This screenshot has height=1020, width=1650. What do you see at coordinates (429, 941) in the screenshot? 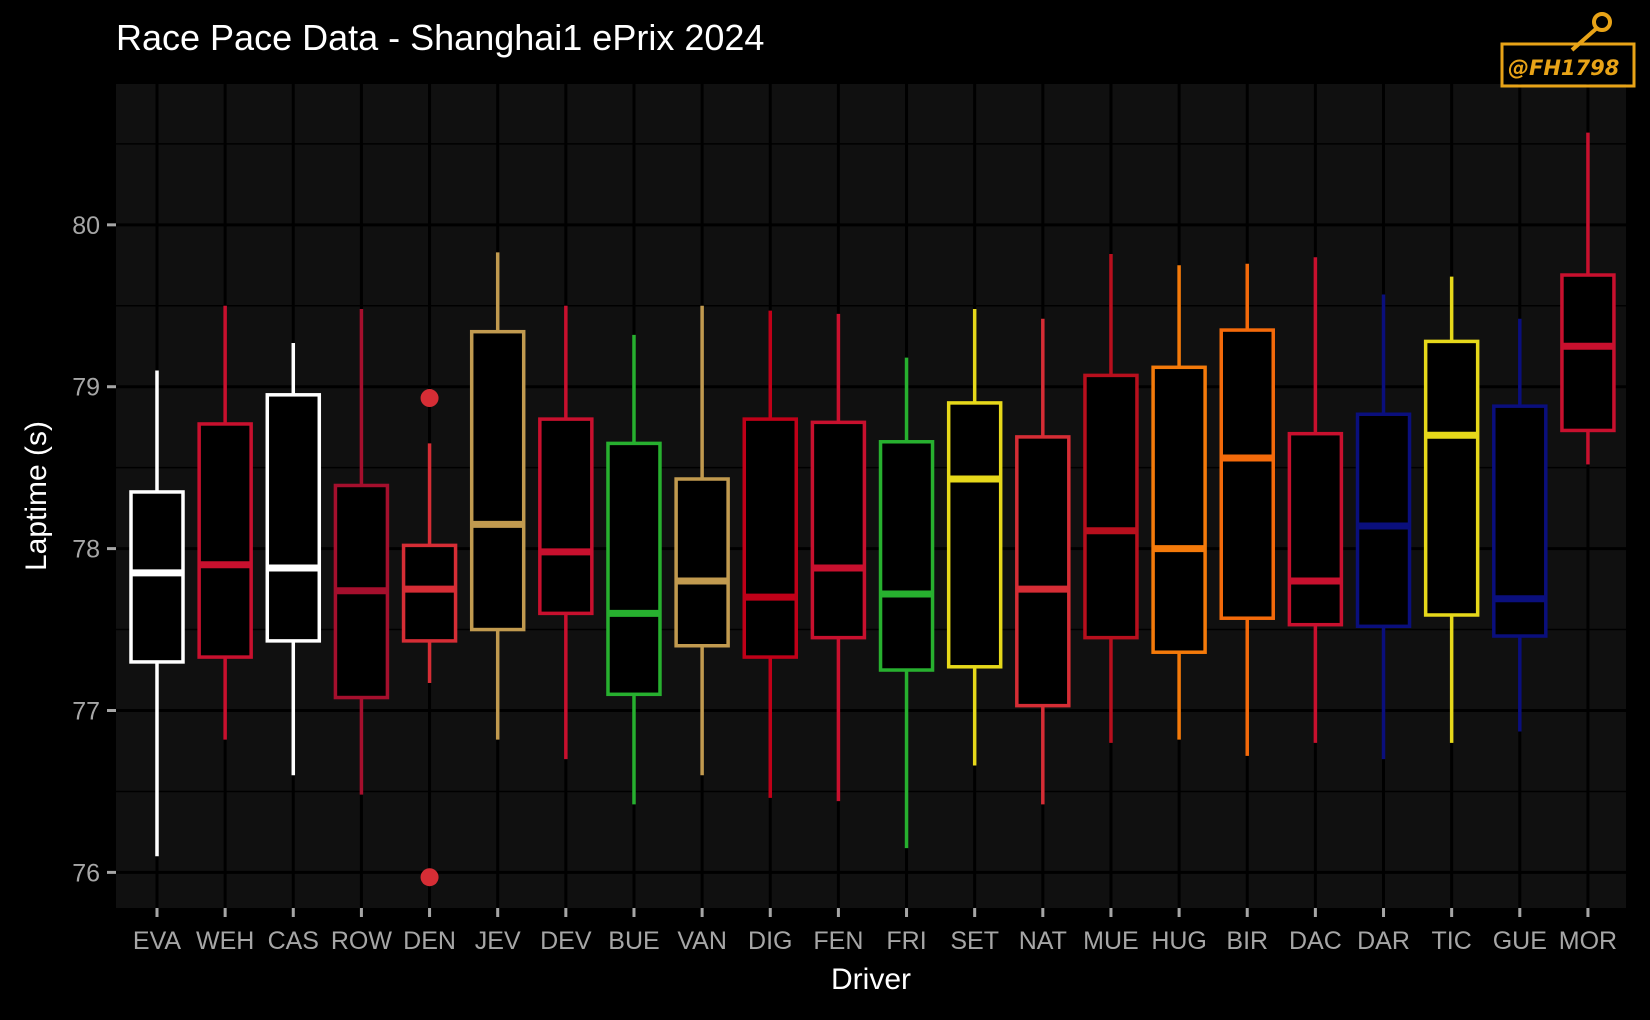
I see `x-tick-label: DEN` at bounding box center [429, 941].